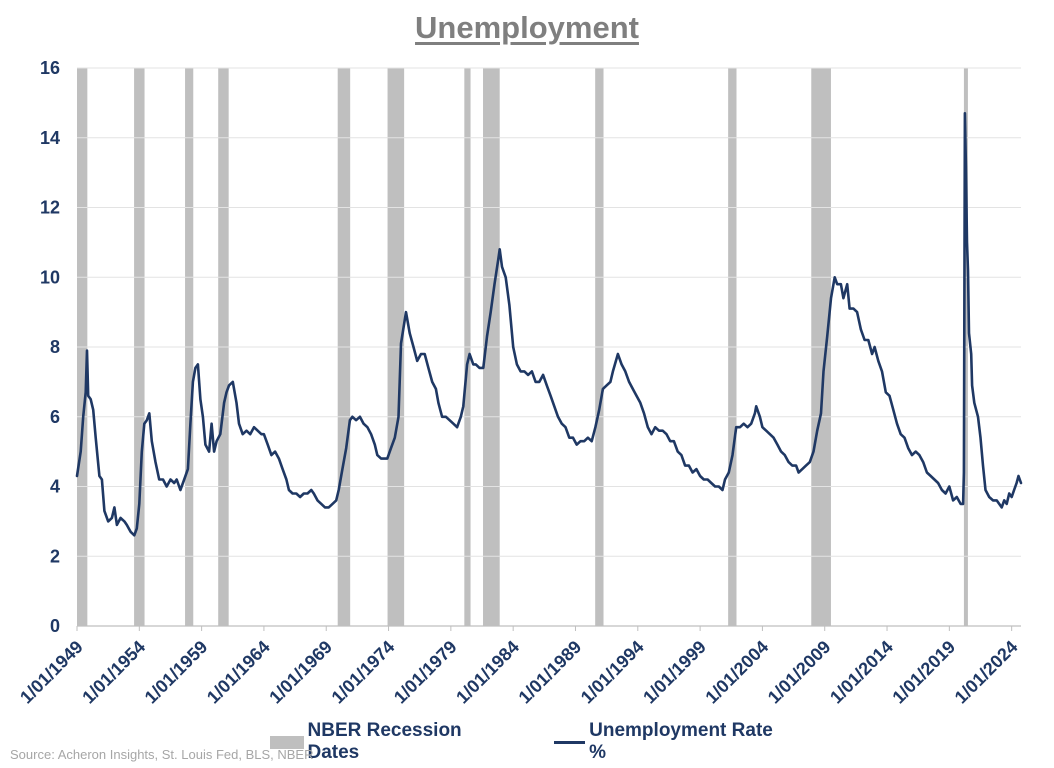 The image size is (1054, 768). I want to click on legend: NBER Recession Dates Unemployment Rate %, so click(550, 741).